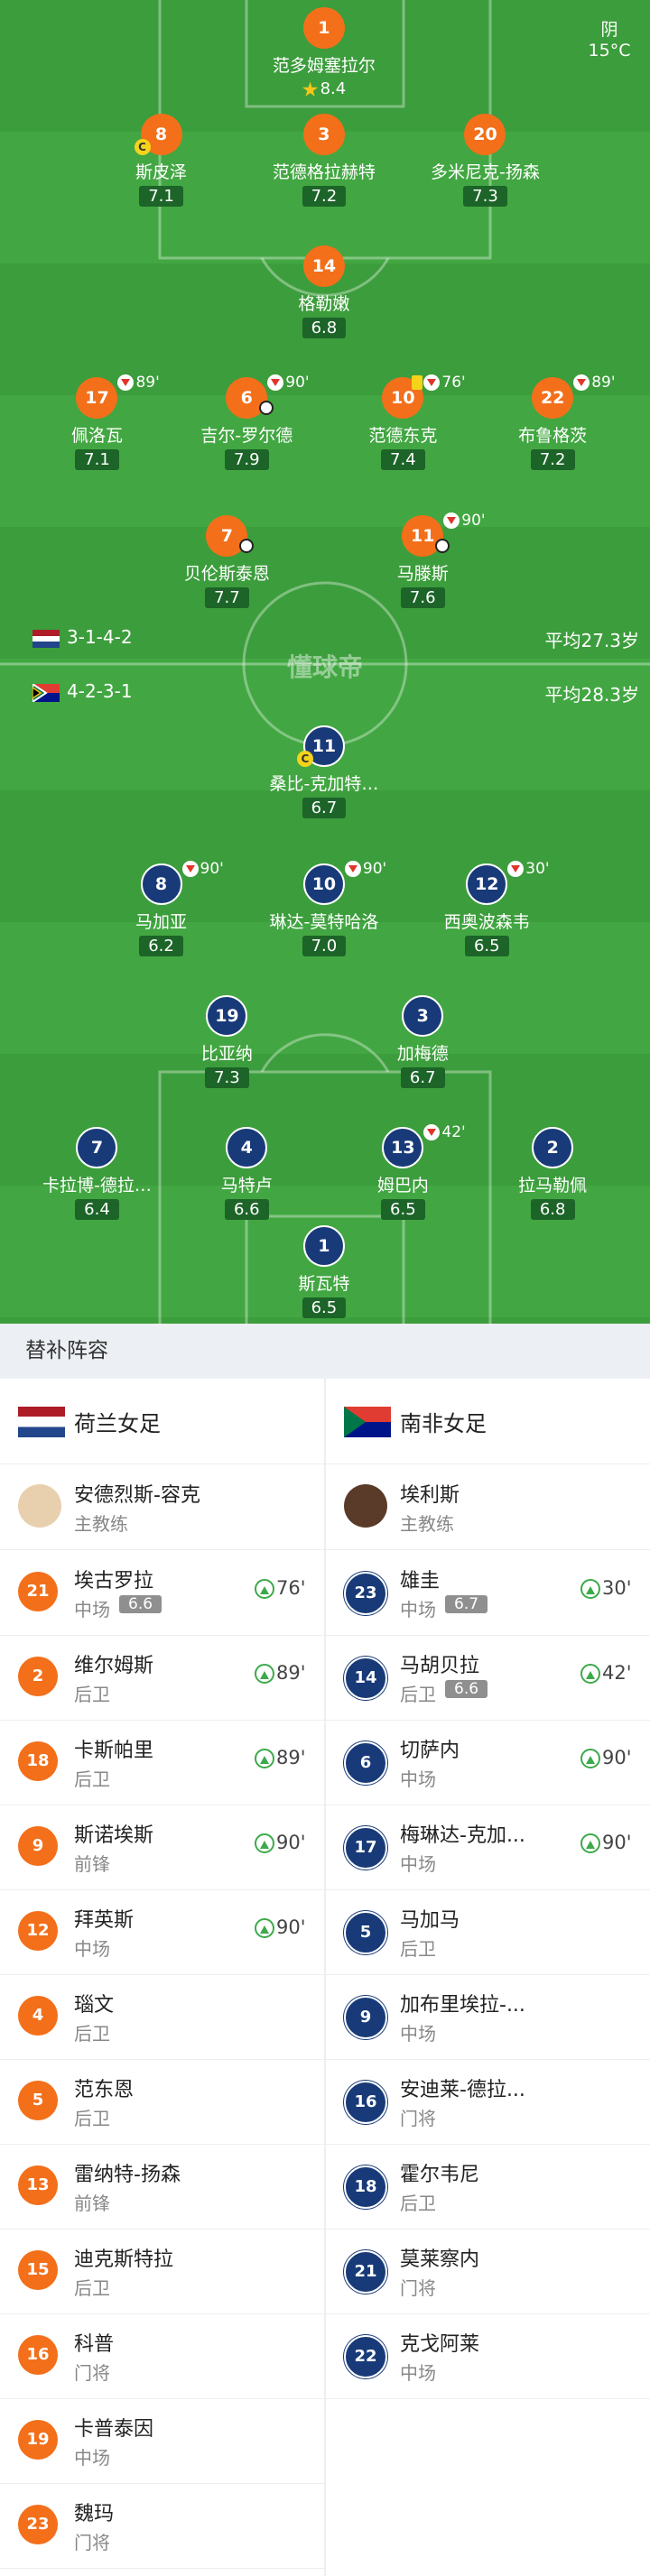 Image resolution: width=650 pixels, height=2576 pixels. Describe the element at coordinates (552, 1173) in the screenshot. I see `player: 2 拉马勒佩 6.8` at that location.